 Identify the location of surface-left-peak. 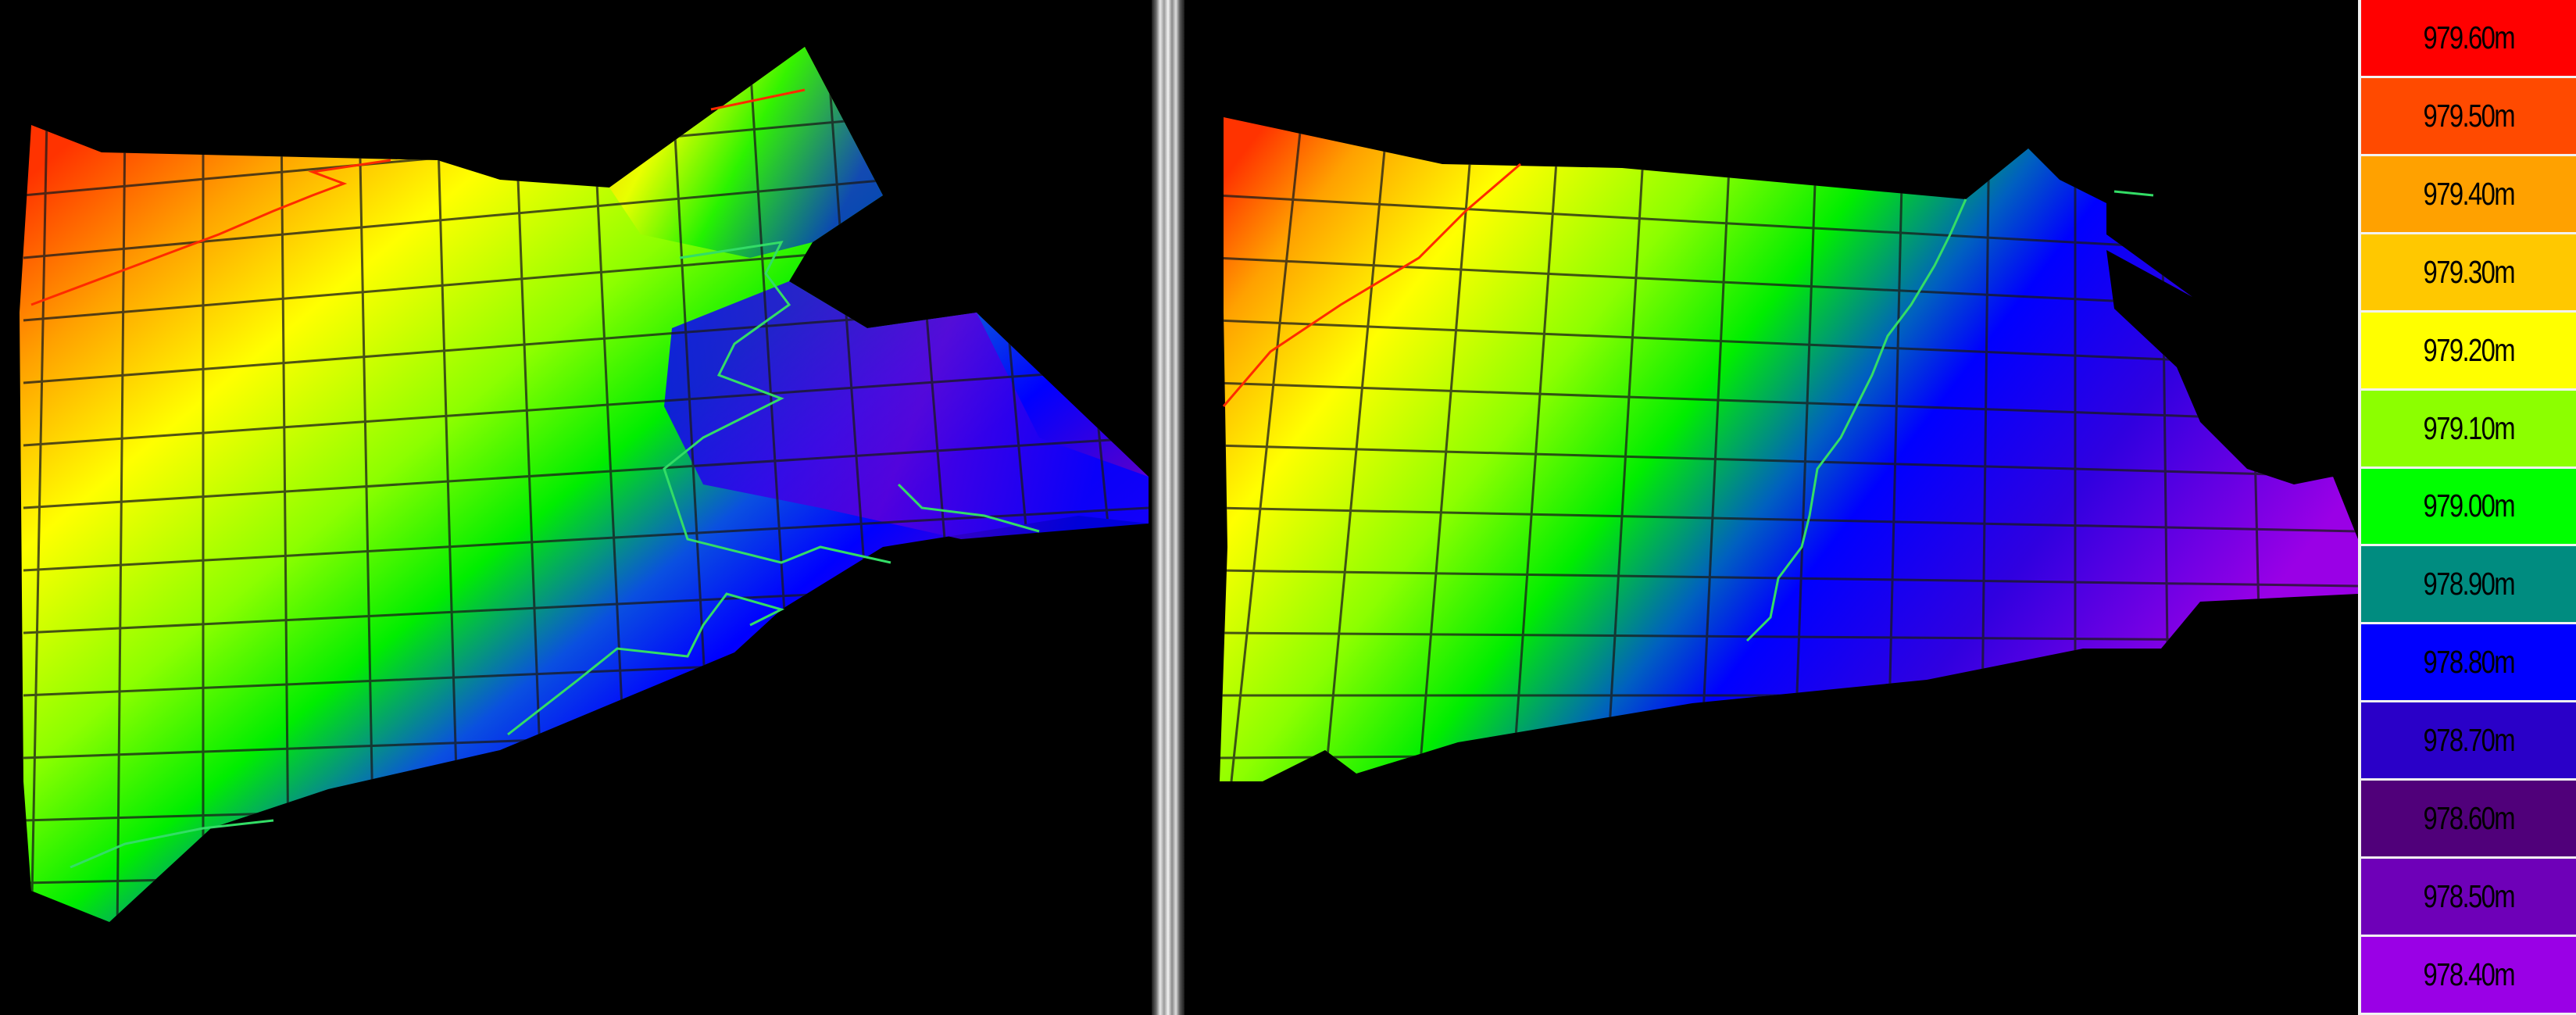
(746, 152).